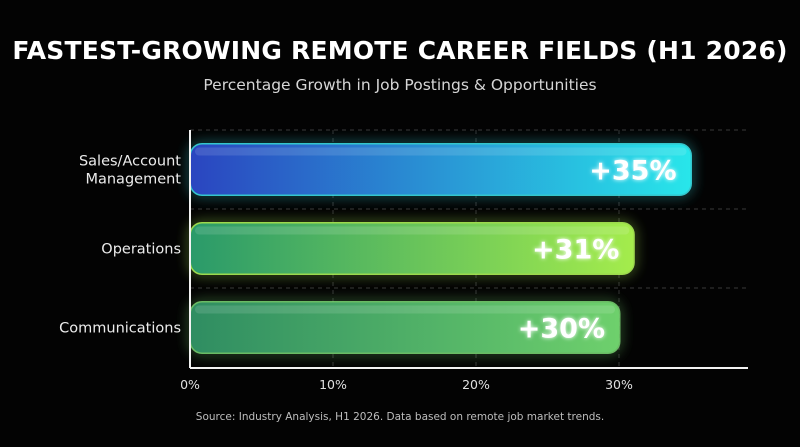 Image resolution: width=800 pixels, height=447 pixels. Describe the element at coordinates (575, 250) in the screenshot. I see `bar-value-label: +31%` at that location.